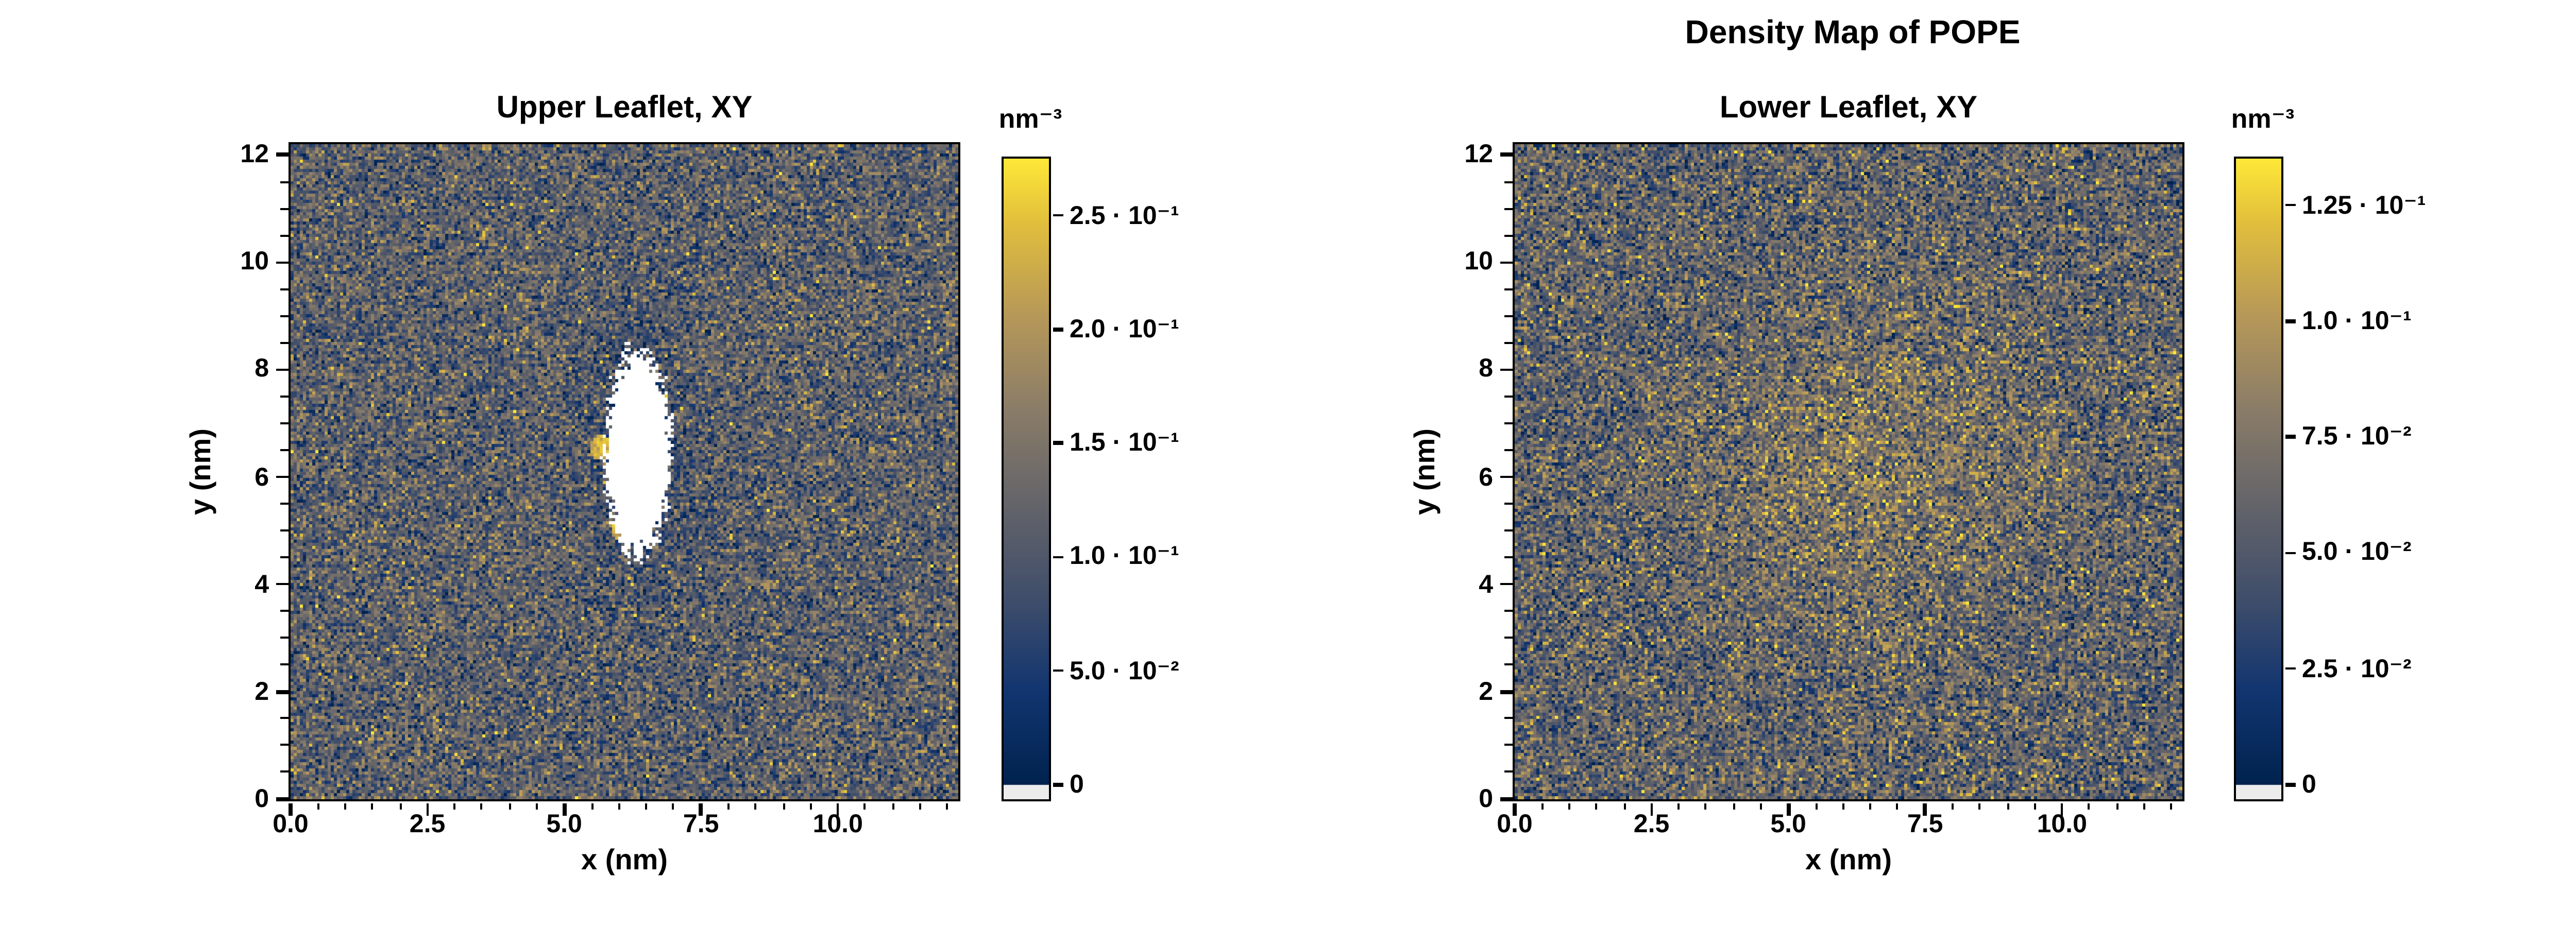  I want to click on colorbar-tick-label: 5.0 · 10⁻², so click(1124, 670).